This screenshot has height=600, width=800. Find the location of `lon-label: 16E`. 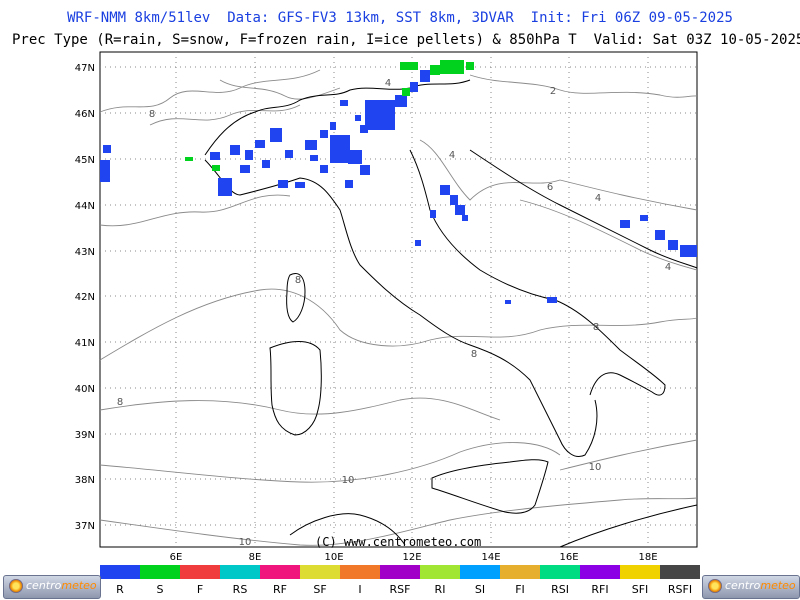

lon-label: 16E is located at coordinates (568, 557).